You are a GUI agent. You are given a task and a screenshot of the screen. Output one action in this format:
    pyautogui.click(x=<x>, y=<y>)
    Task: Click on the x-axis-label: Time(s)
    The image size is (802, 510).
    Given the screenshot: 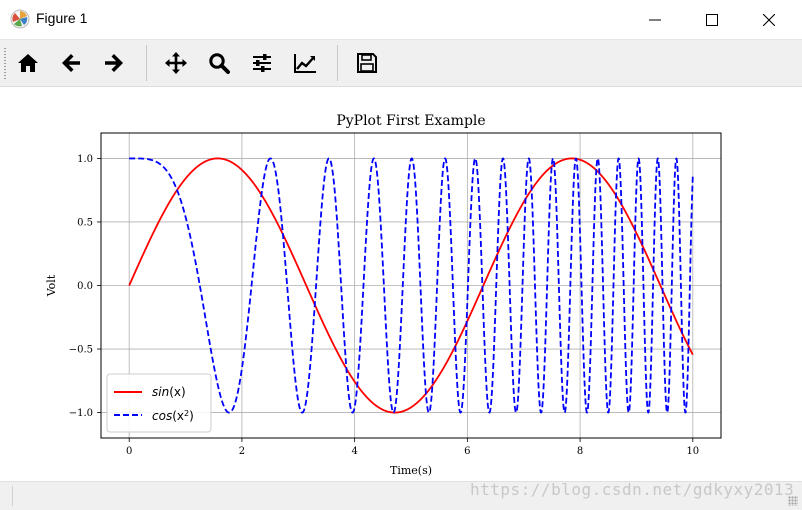 What is the action you would take?
    pyautogui.click(x=411, y=470)
    